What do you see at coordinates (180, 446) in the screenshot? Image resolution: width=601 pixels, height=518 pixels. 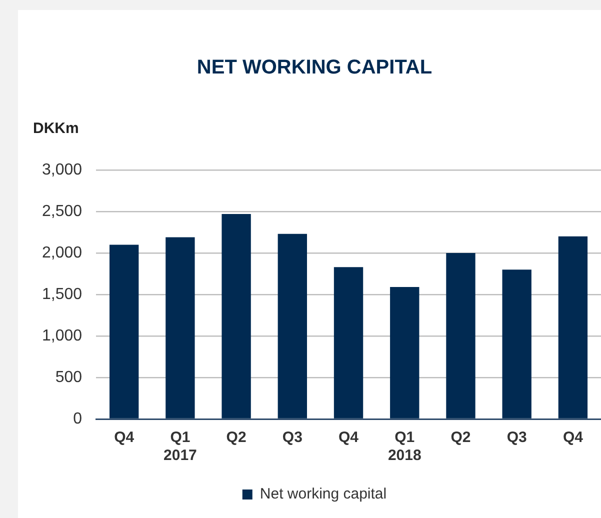 I see `x-tick-label: Q1 2017` at bounding box center [180, 446].